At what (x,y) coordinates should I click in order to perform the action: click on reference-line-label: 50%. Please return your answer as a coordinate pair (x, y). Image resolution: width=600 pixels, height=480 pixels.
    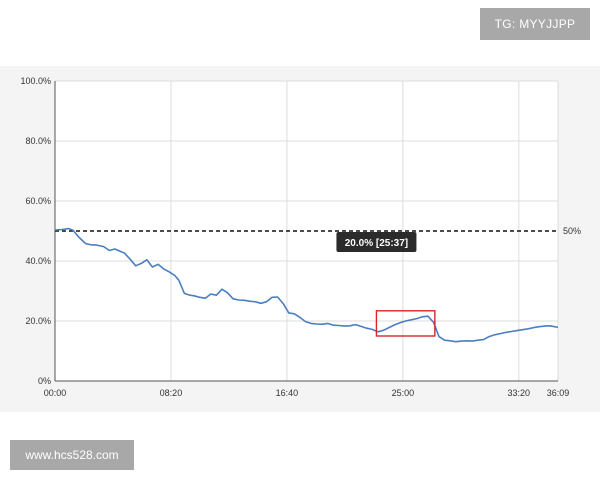
    Looking at the image, I should click on (572, 231).